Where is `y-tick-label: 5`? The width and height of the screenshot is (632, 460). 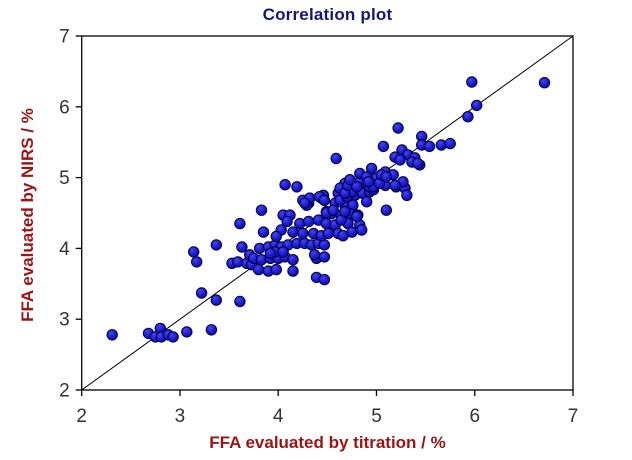
y-tick-label: 5 is located at coordinates (64, 178).